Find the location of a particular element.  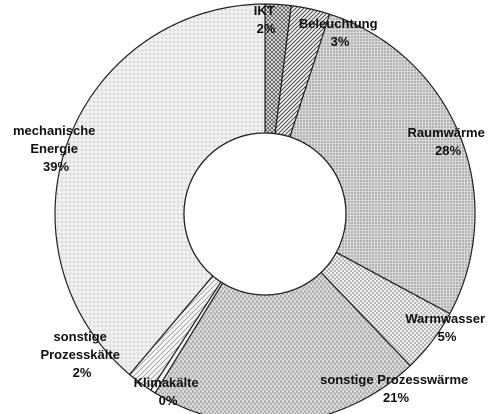

label-ikt: IKT 2% is located at coordinates (266, 19).